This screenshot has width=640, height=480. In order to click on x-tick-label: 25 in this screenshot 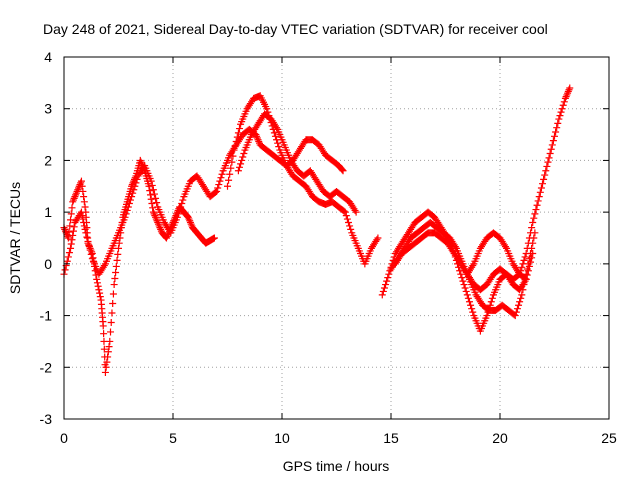, I will do `click(609, 438)`.